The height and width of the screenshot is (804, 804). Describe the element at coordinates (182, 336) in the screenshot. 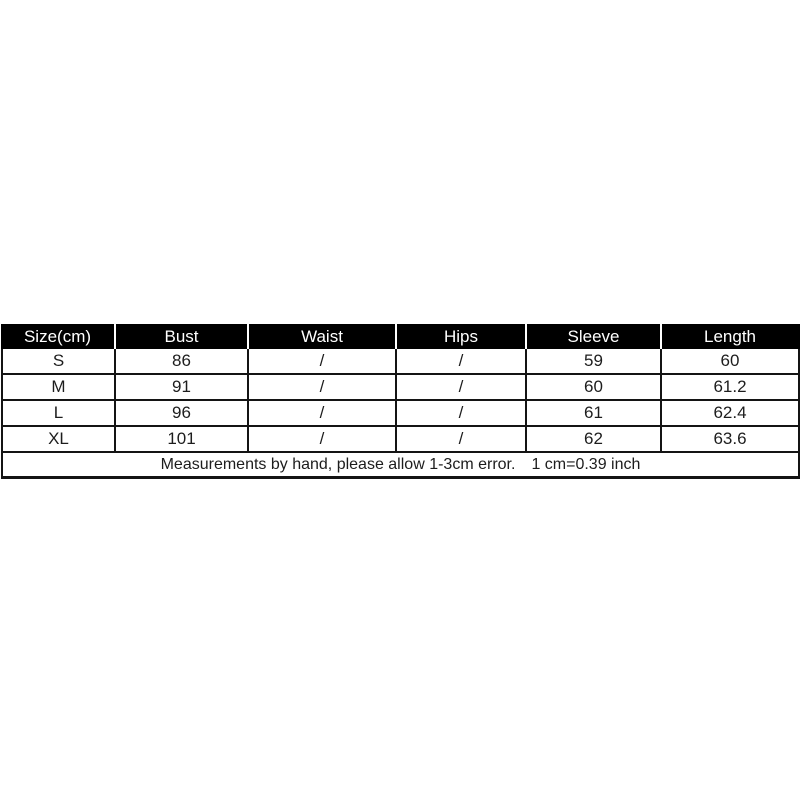

I see `column-header-bust: Bust` at that location.